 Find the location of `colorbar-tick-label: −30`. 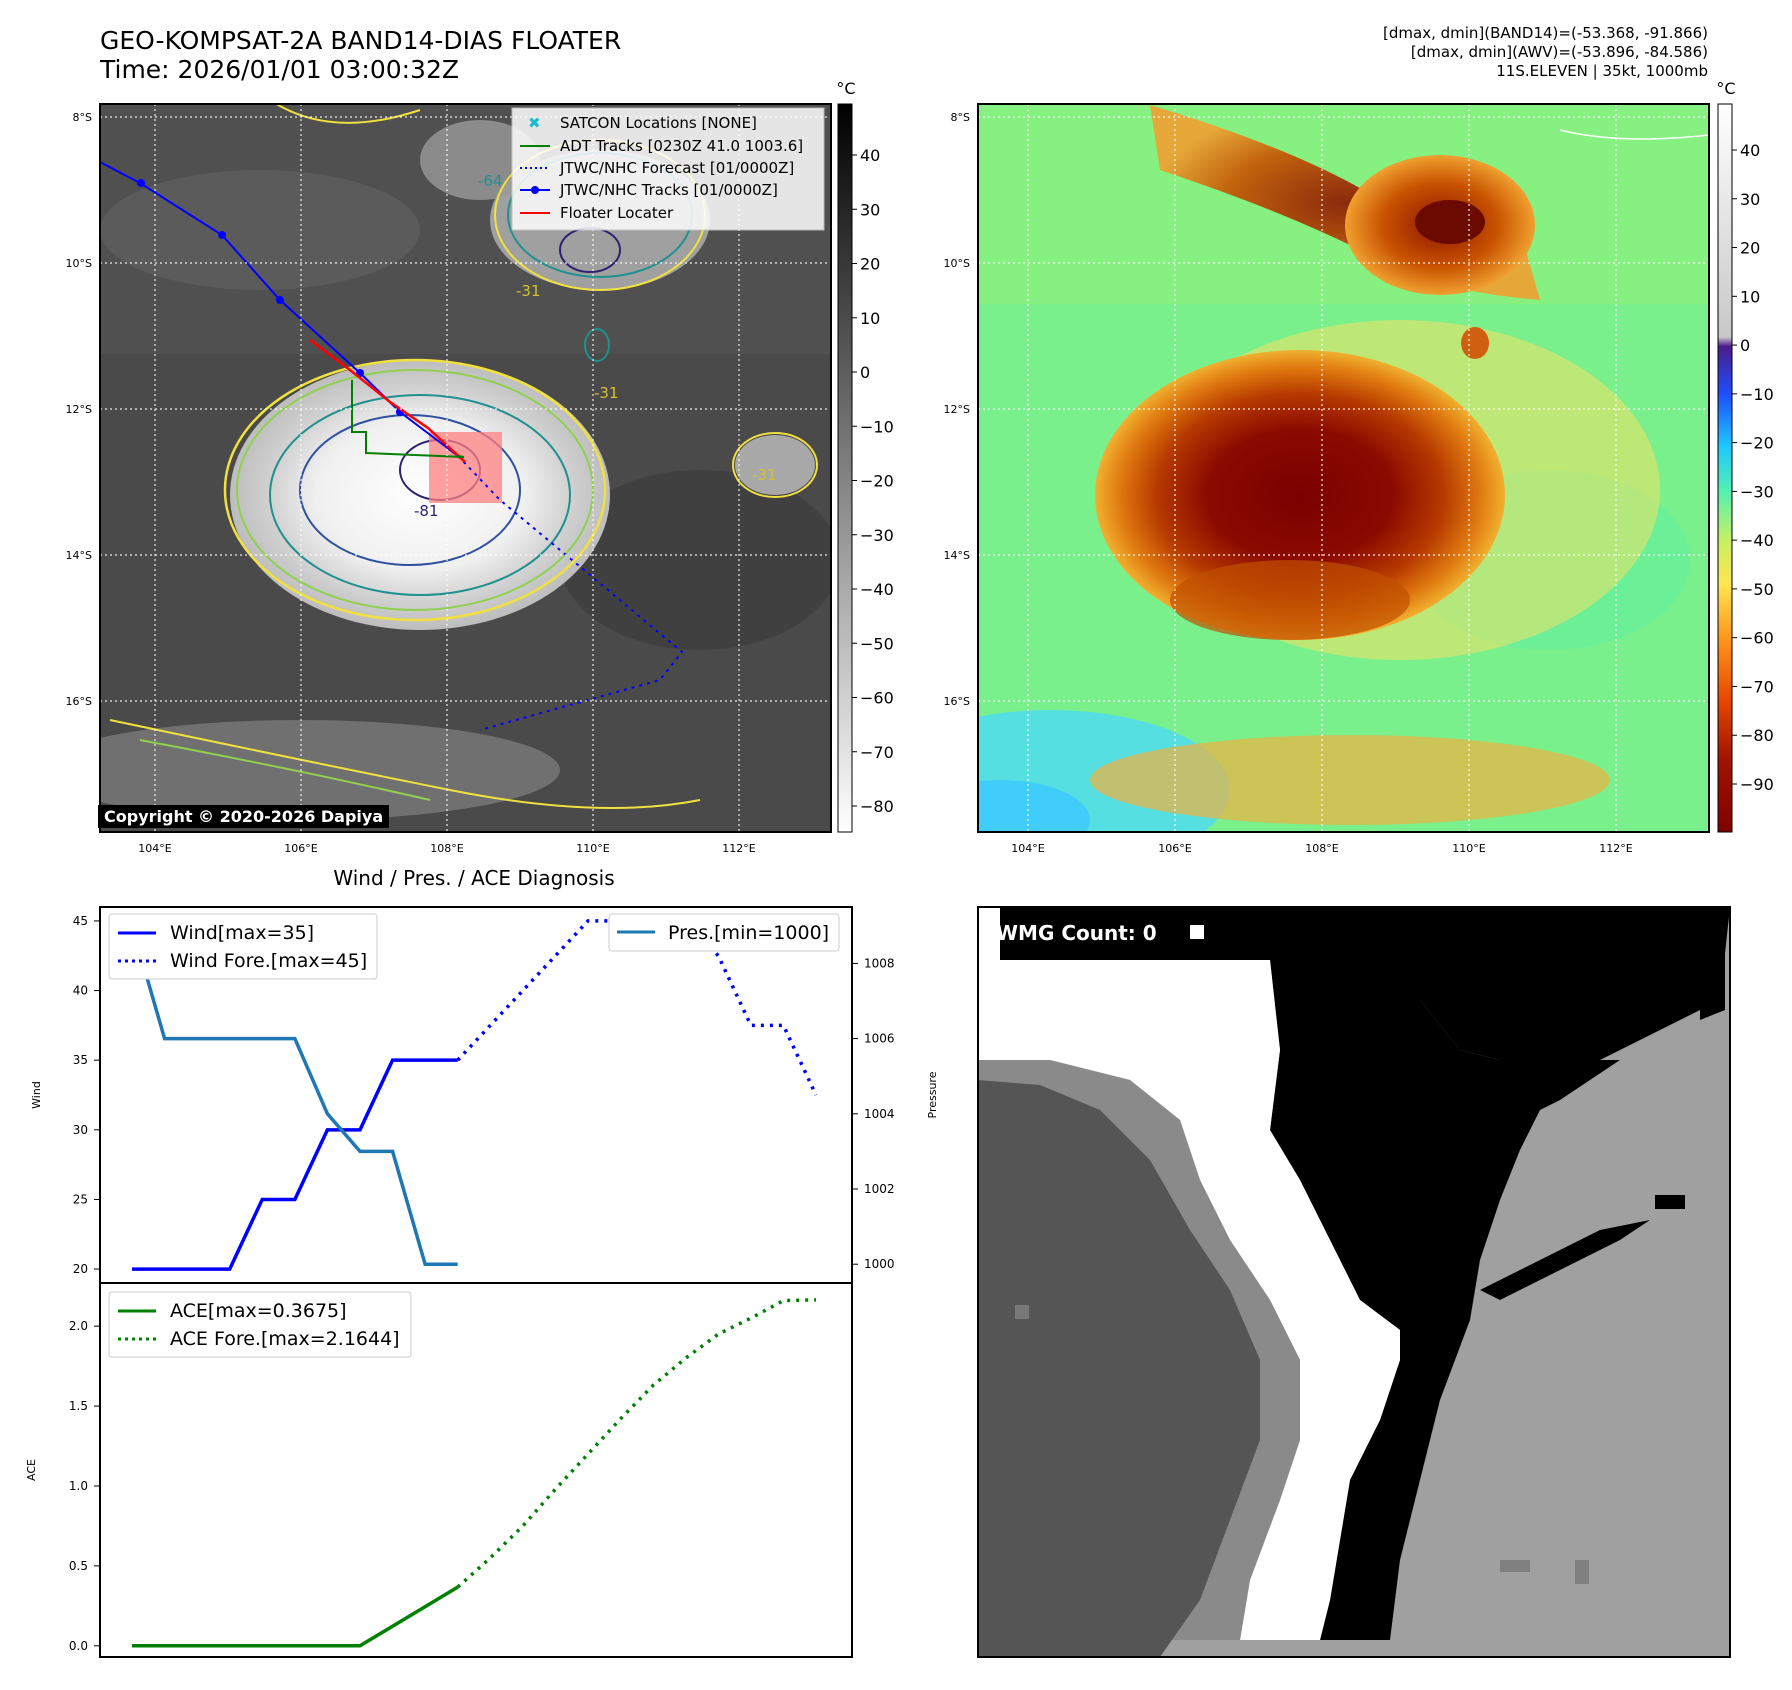

colorbar-tick-label: −30 is located at coordinates (1757, 491).